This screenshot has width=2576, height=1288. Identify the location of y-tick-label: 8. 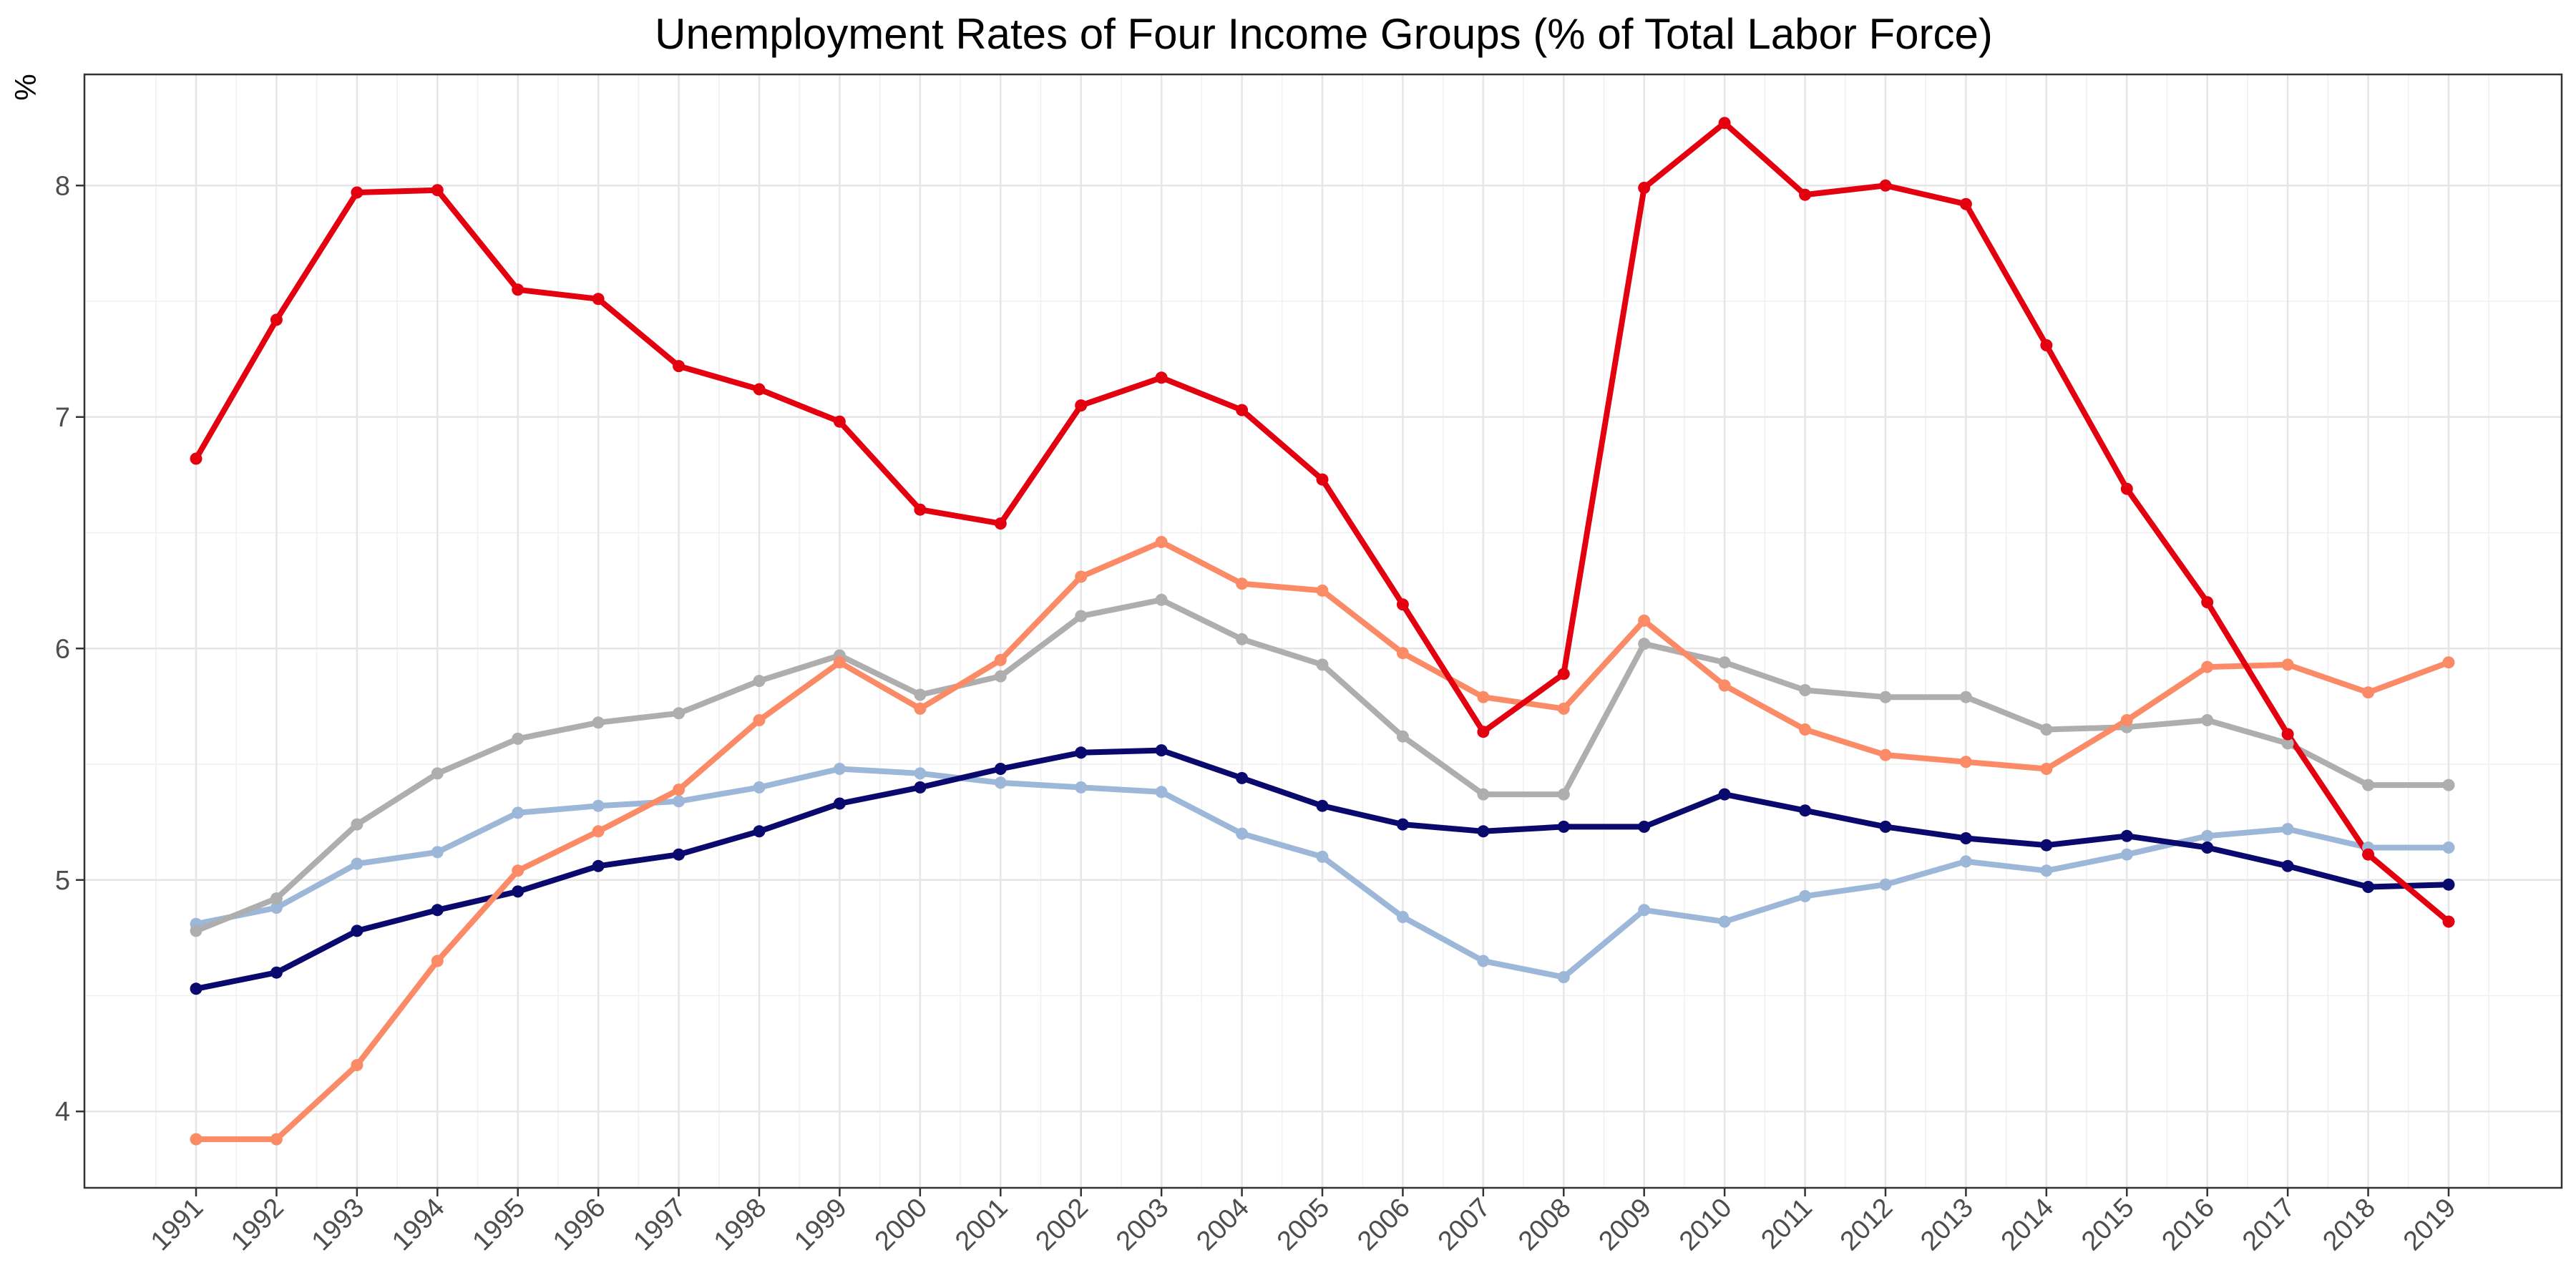
(62, 186).